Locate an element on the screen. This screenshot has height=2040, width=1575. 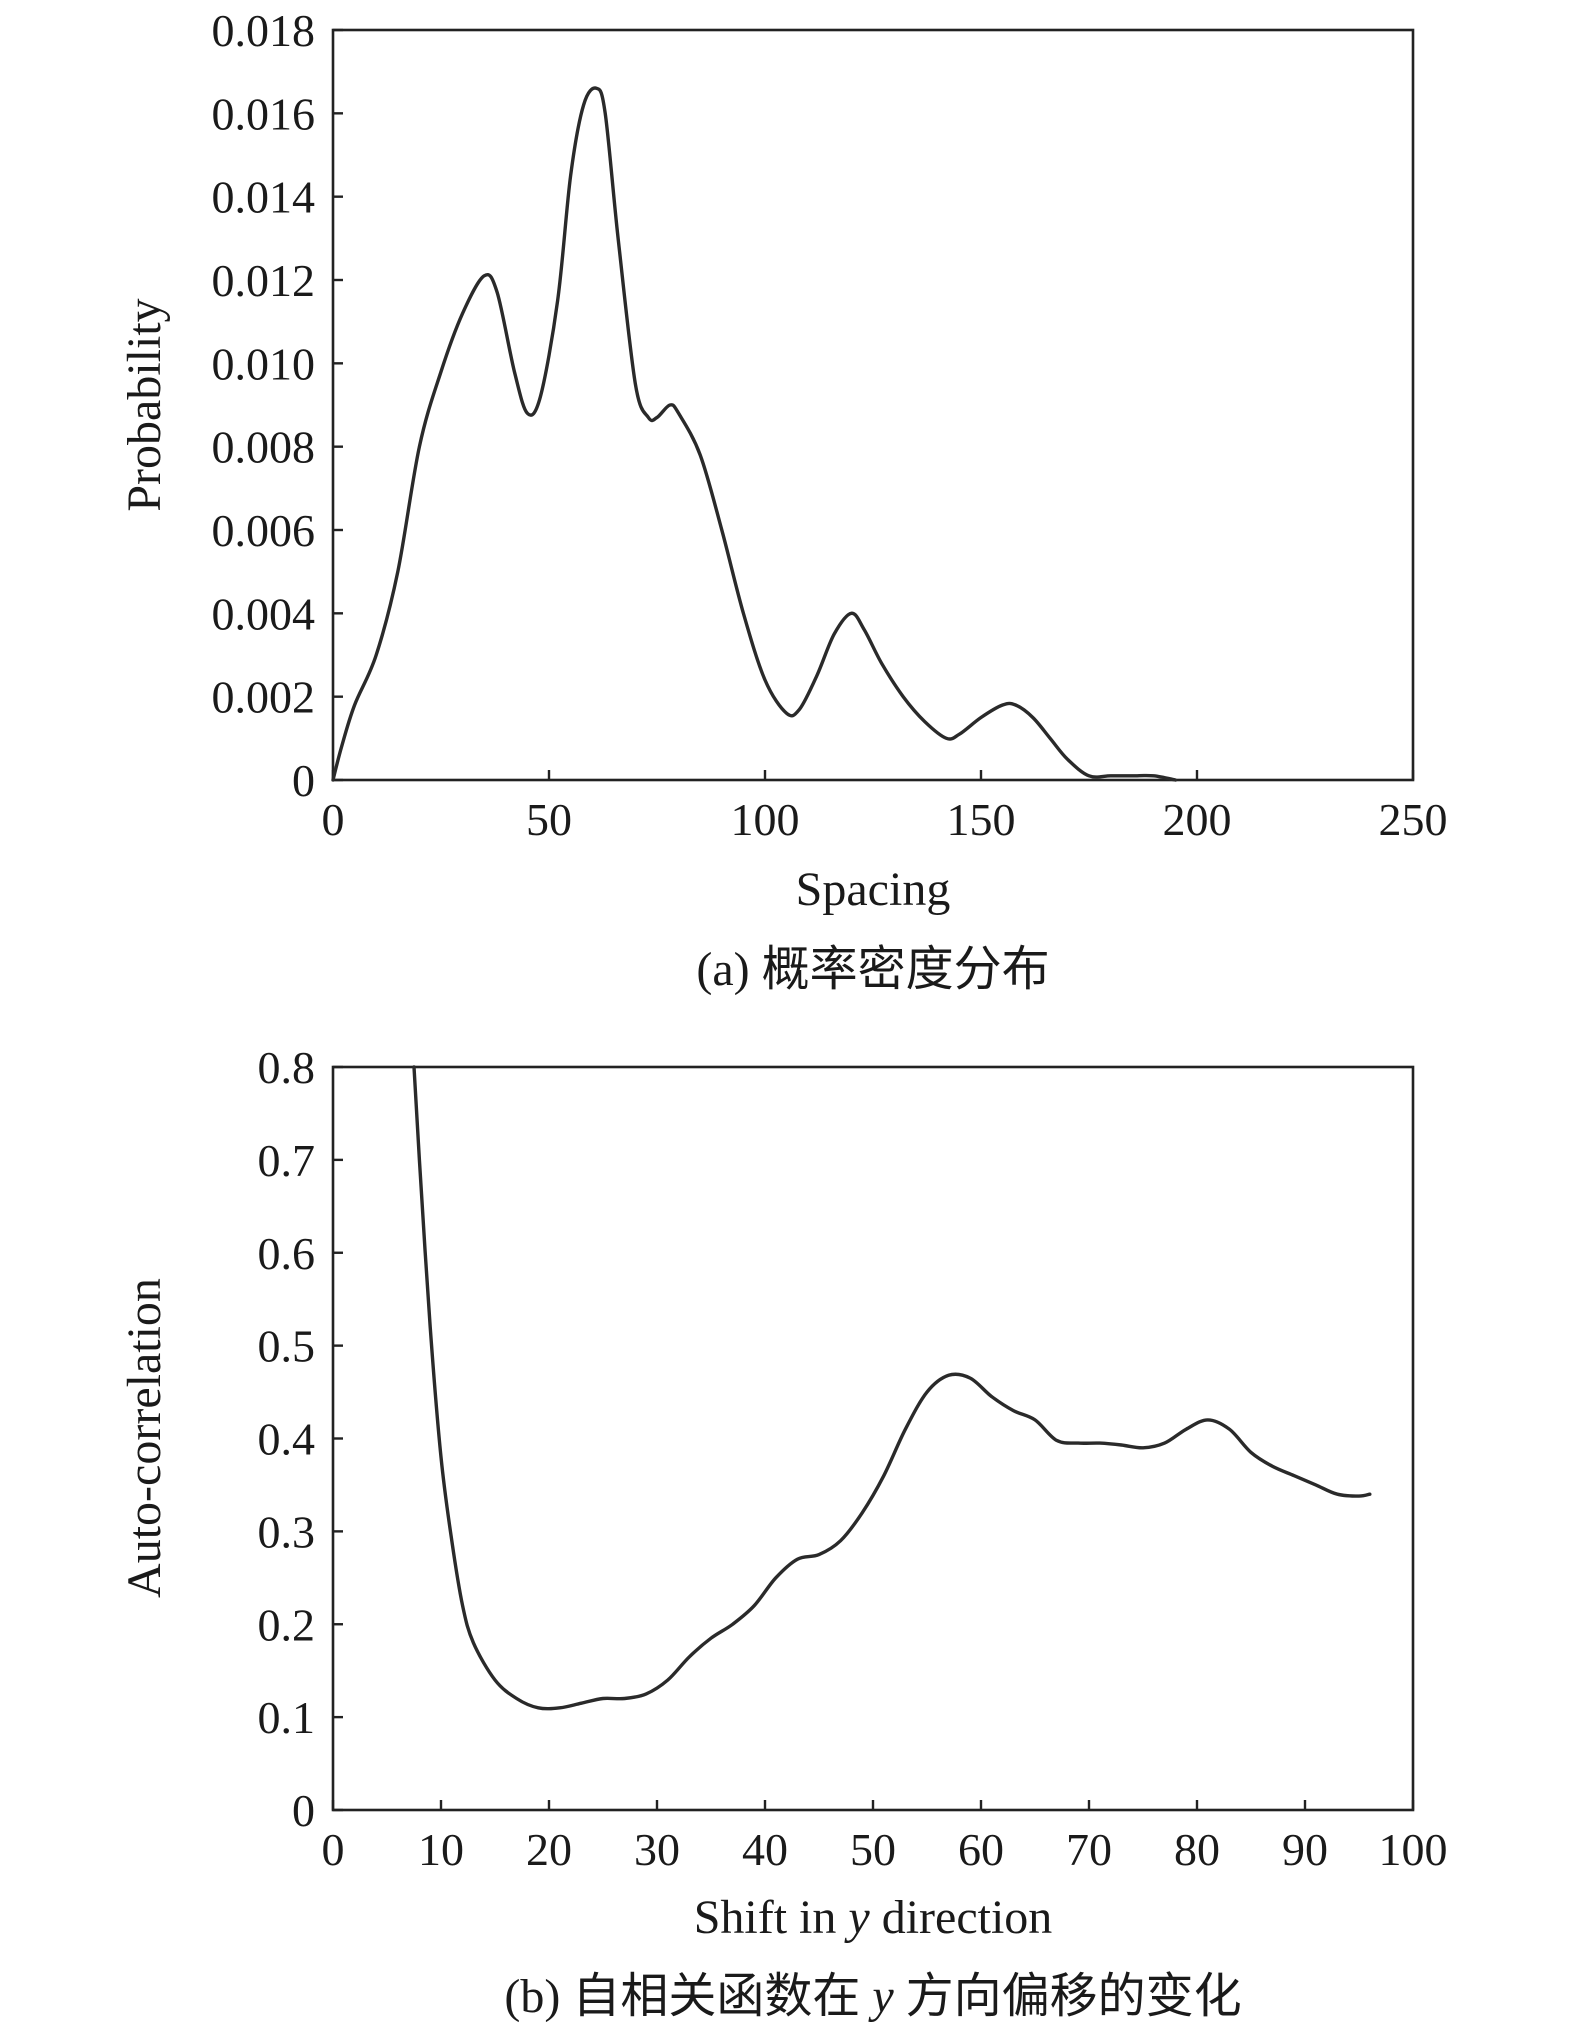
y-tick-label: 0.018 is located at coordinates (264, 30).